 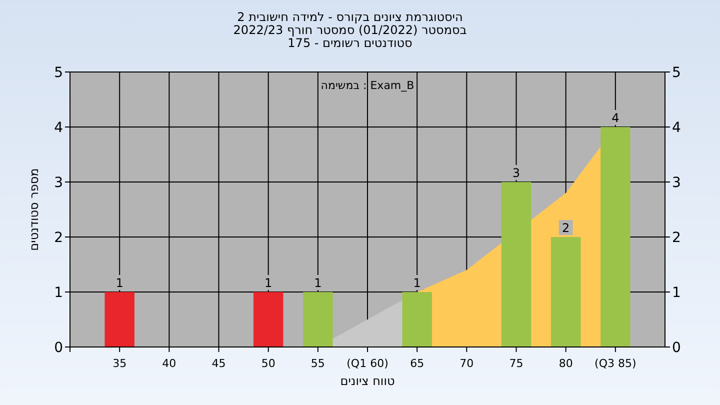 I want to click on y-tick-label: 5, so click(x=58, y=73).